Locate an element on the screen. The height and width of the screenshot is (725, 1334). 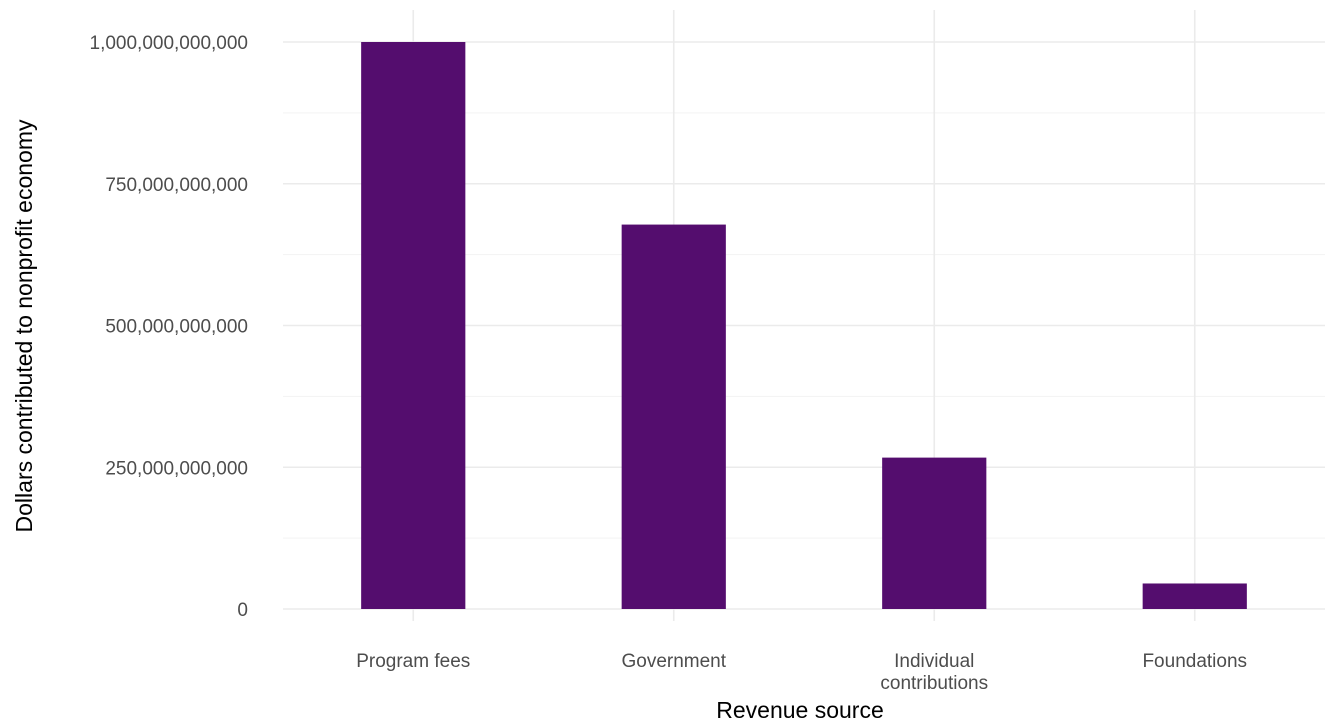
x-tick-label: Program fees is located at coordinates (413, 661).